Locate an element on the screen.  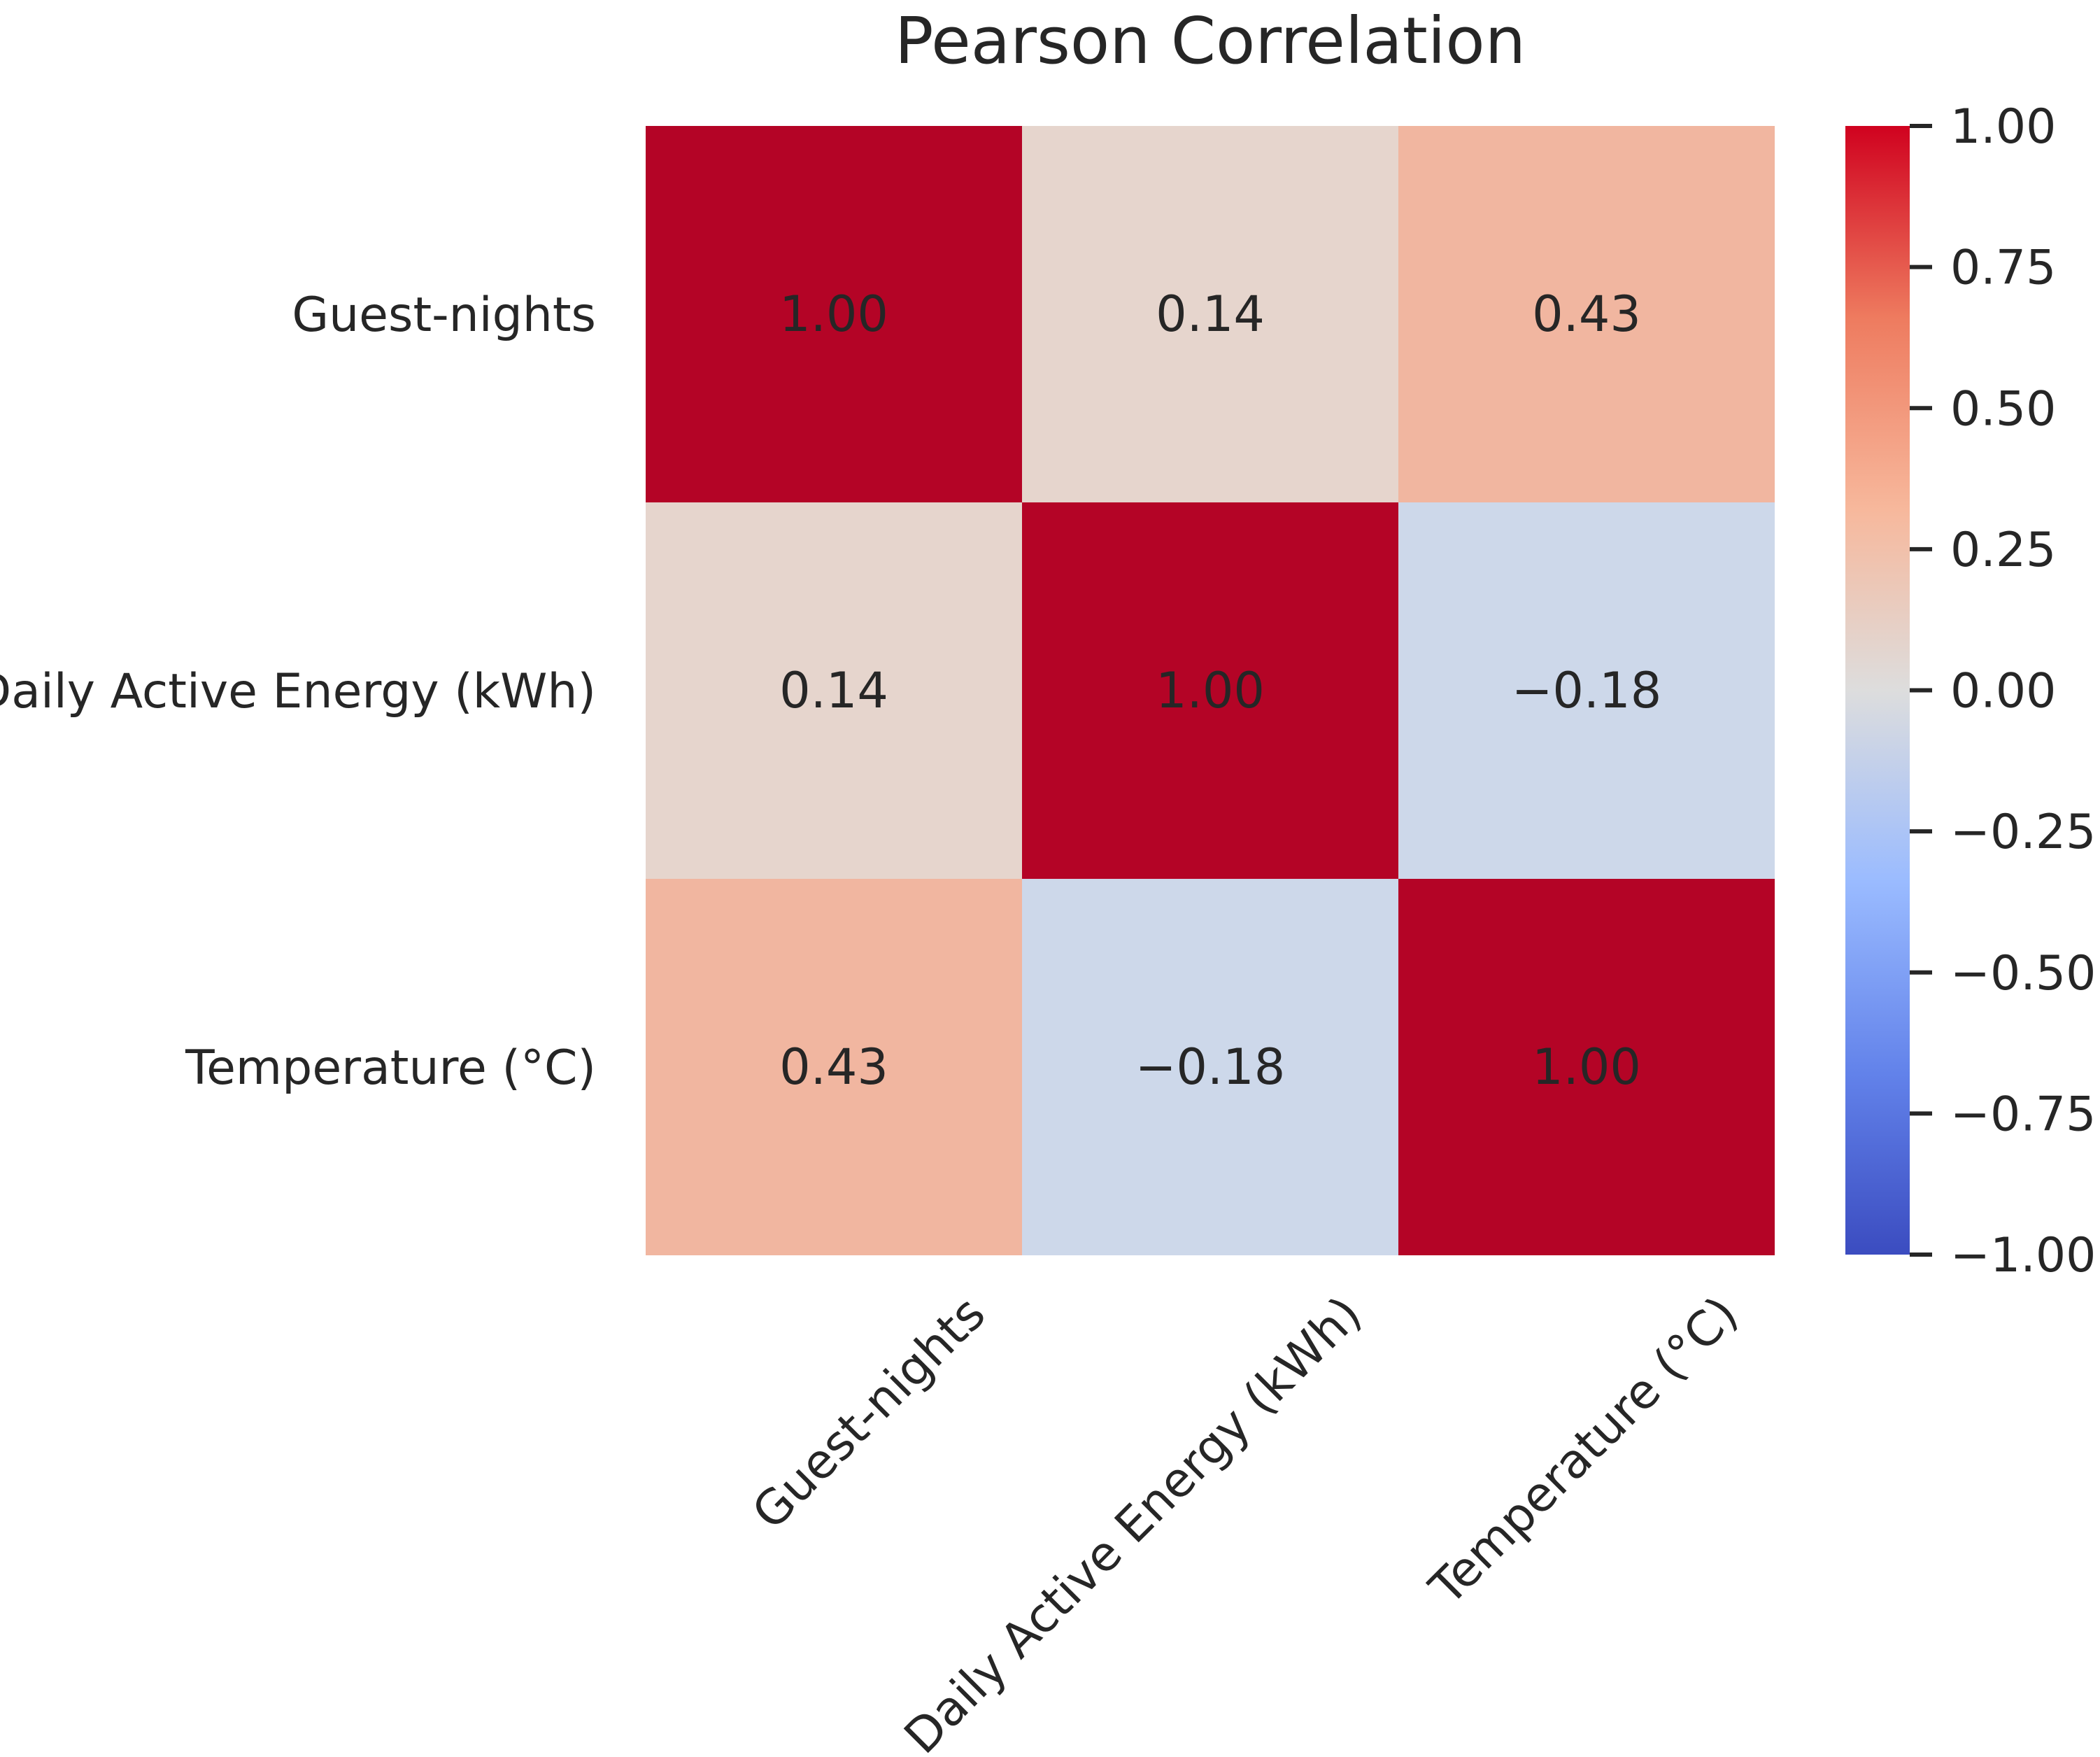
colorbar-tick-label: 0.75 is located at coordinates (2003, 268).